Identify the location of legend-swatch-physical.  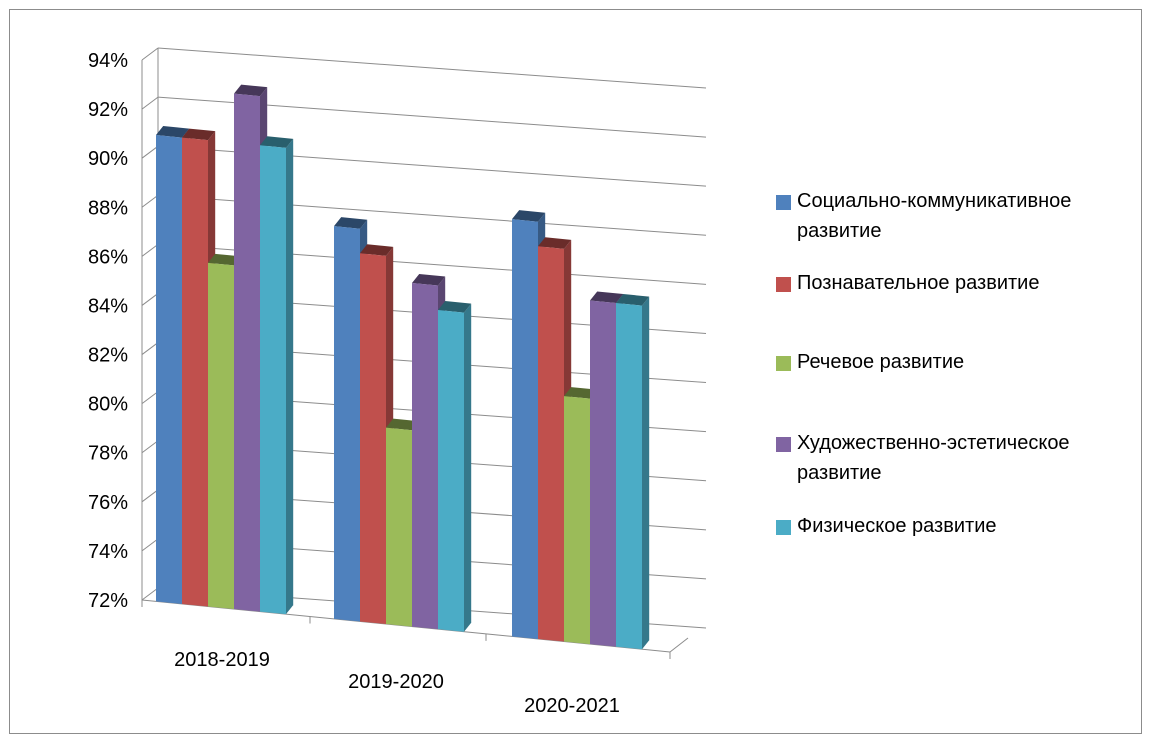
(783, 527).